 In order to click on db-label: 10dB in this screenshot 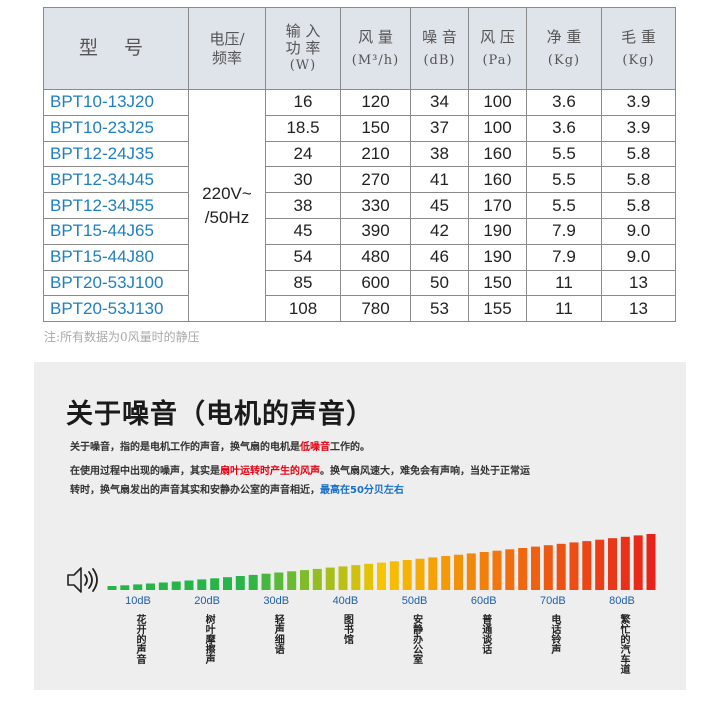, I will do `click(138, 601)`.